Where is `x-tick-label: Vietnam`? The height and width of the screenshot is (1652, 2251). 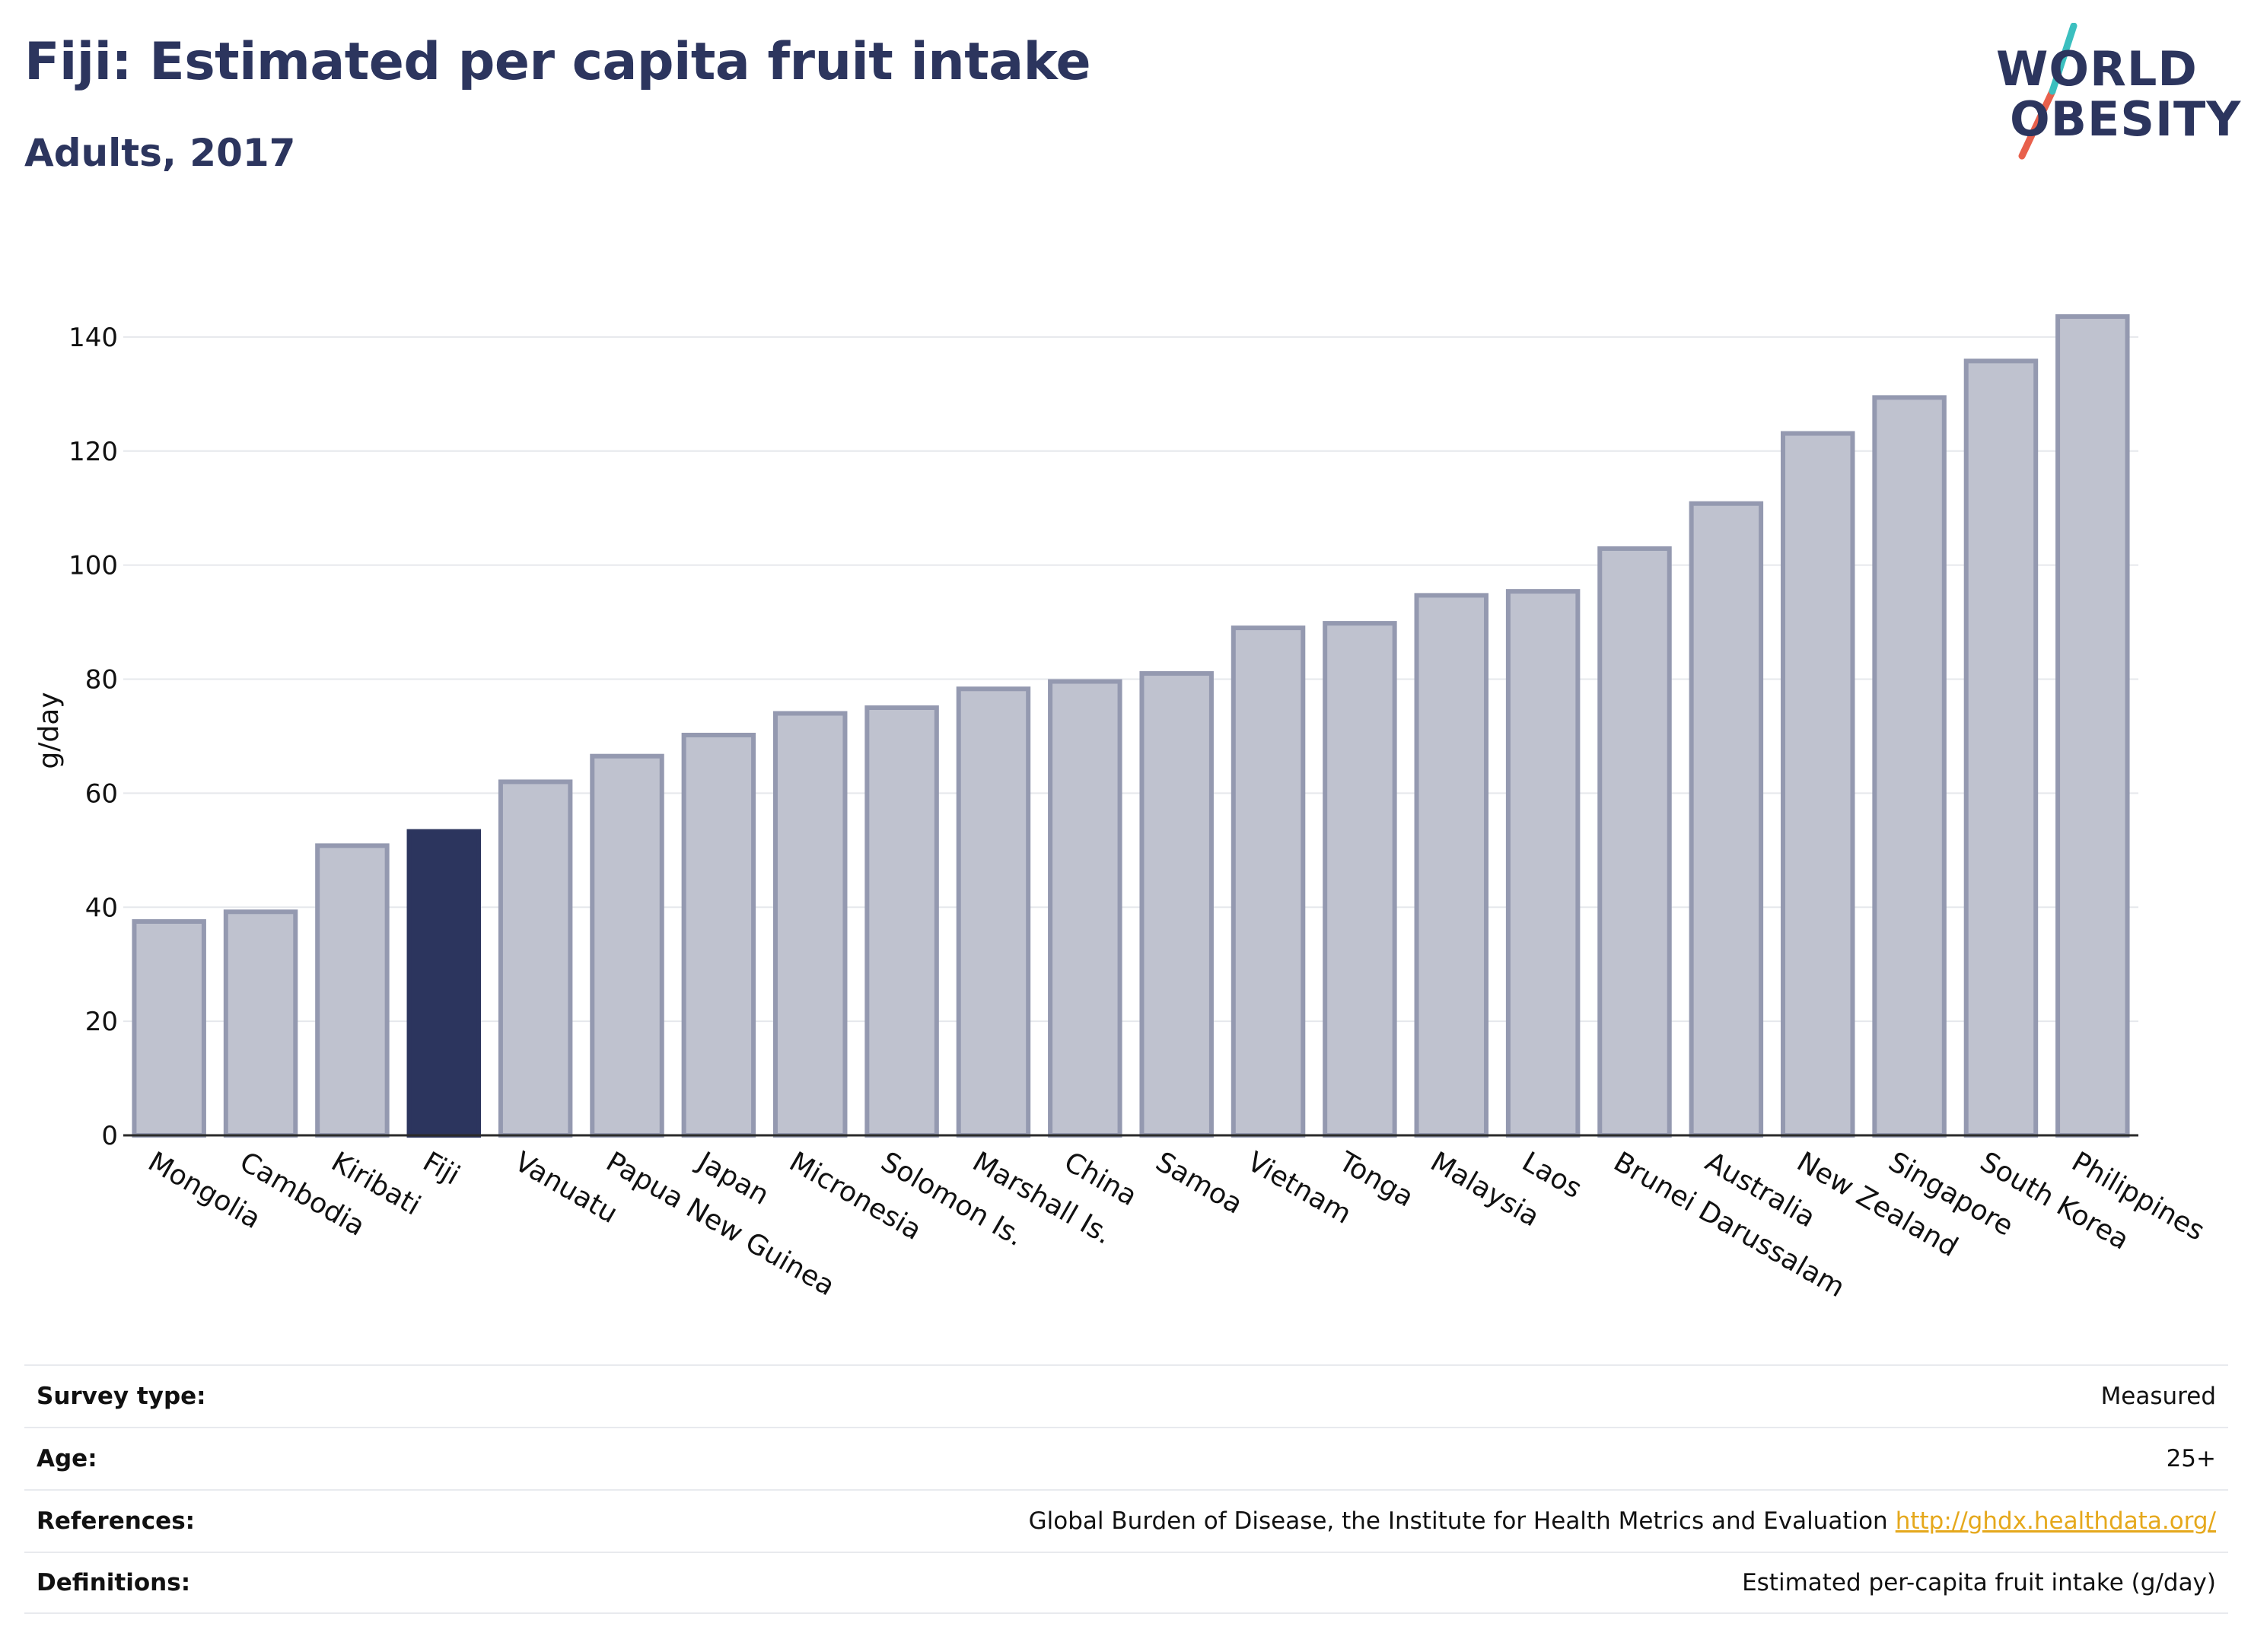
x-tick-label: Vietnam is located at coordinates (1299, 1188).